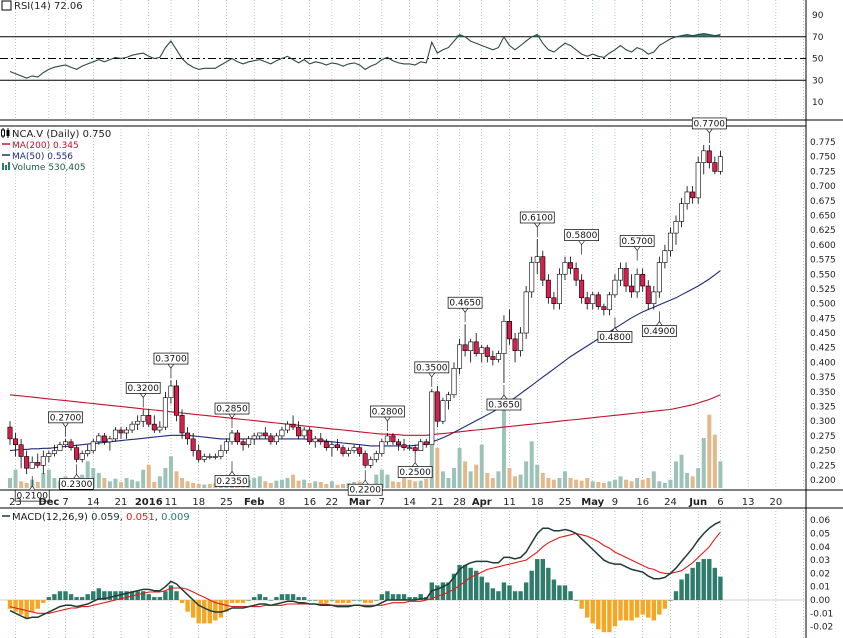 Image resolution: width=843 pixels, height=638 pixels. I want to click on x-tick-label: 14, so click(409, 502).